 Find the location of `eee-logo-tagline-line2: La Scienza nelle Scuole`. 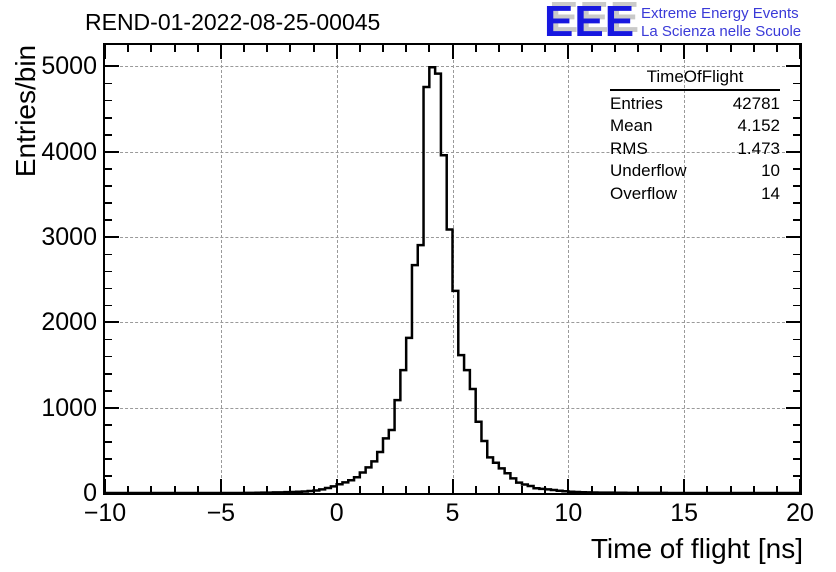

eee-logo-tagline-line2: La Scienza nelle Scuole is located at coordinates (721, 31).